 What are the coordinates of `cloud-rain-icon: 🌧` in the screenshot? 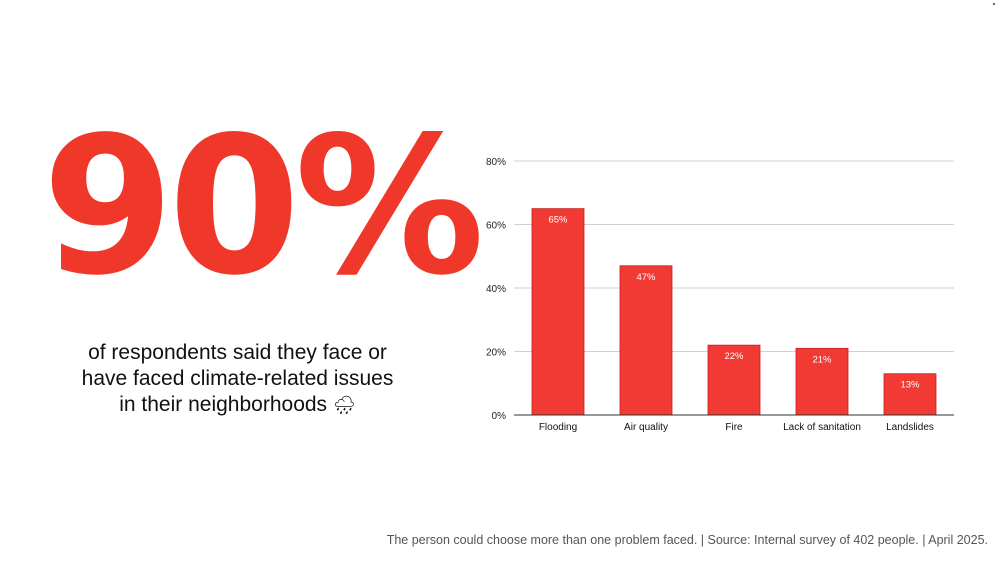 It's located at (344, 405).